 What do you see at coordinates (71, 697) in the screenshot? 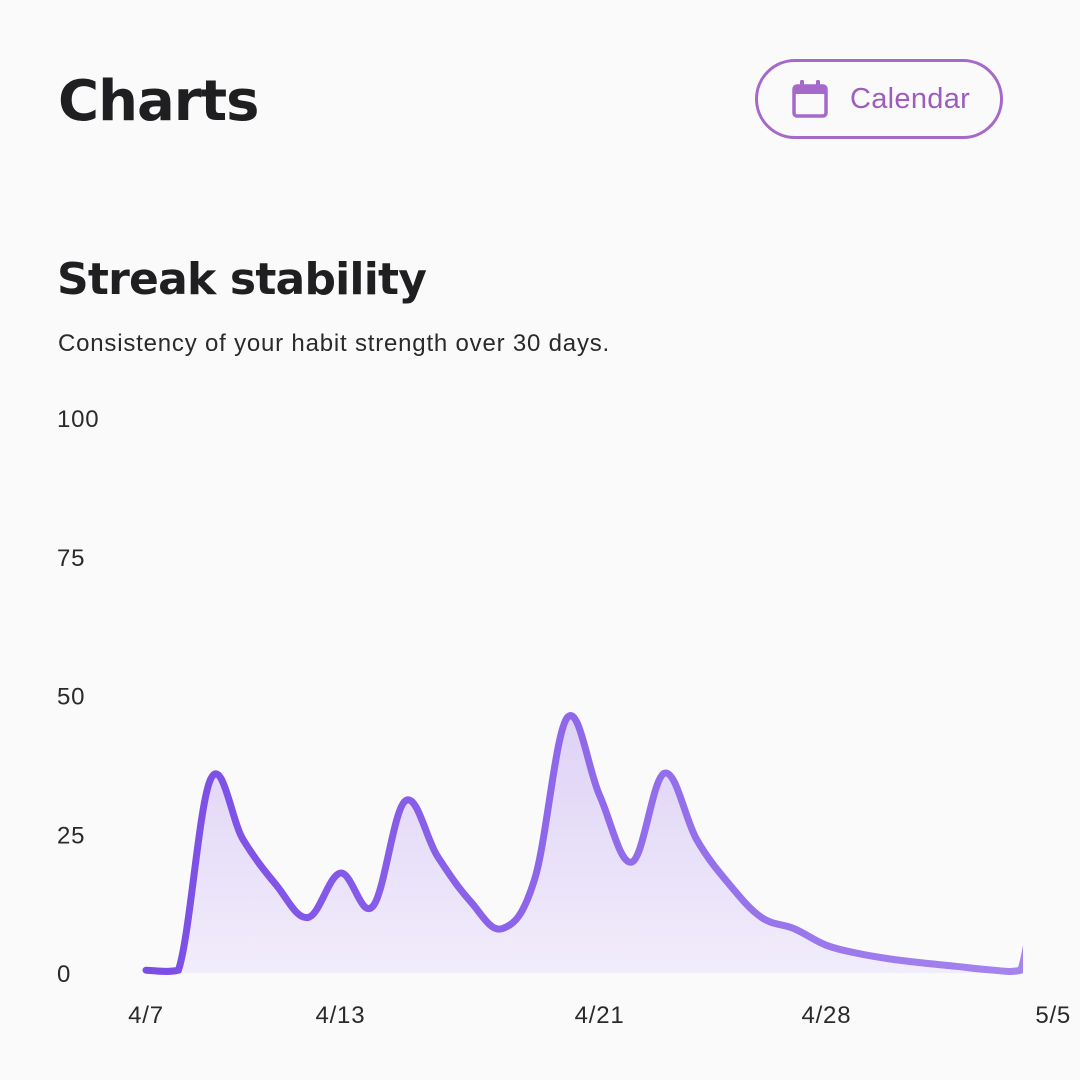
I see `y-tick-label: 50` at bounding box center [71, 697].